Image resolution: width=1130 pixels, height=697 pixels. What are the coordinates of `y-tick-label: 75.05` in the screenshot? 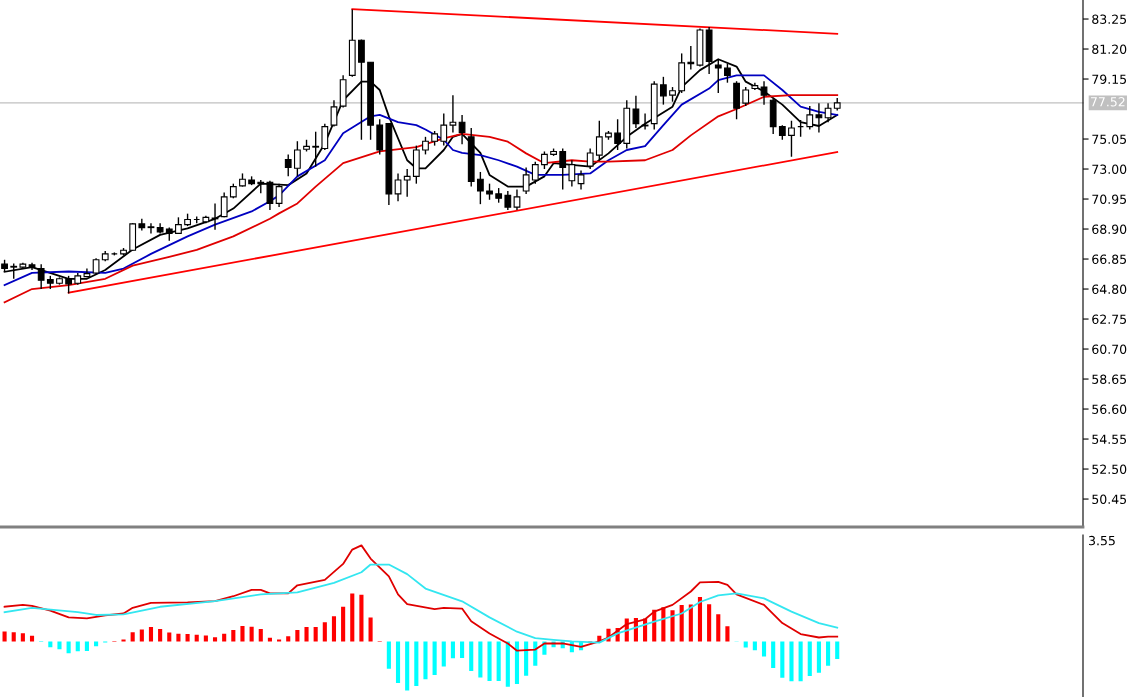 It's located at (1109, 139).